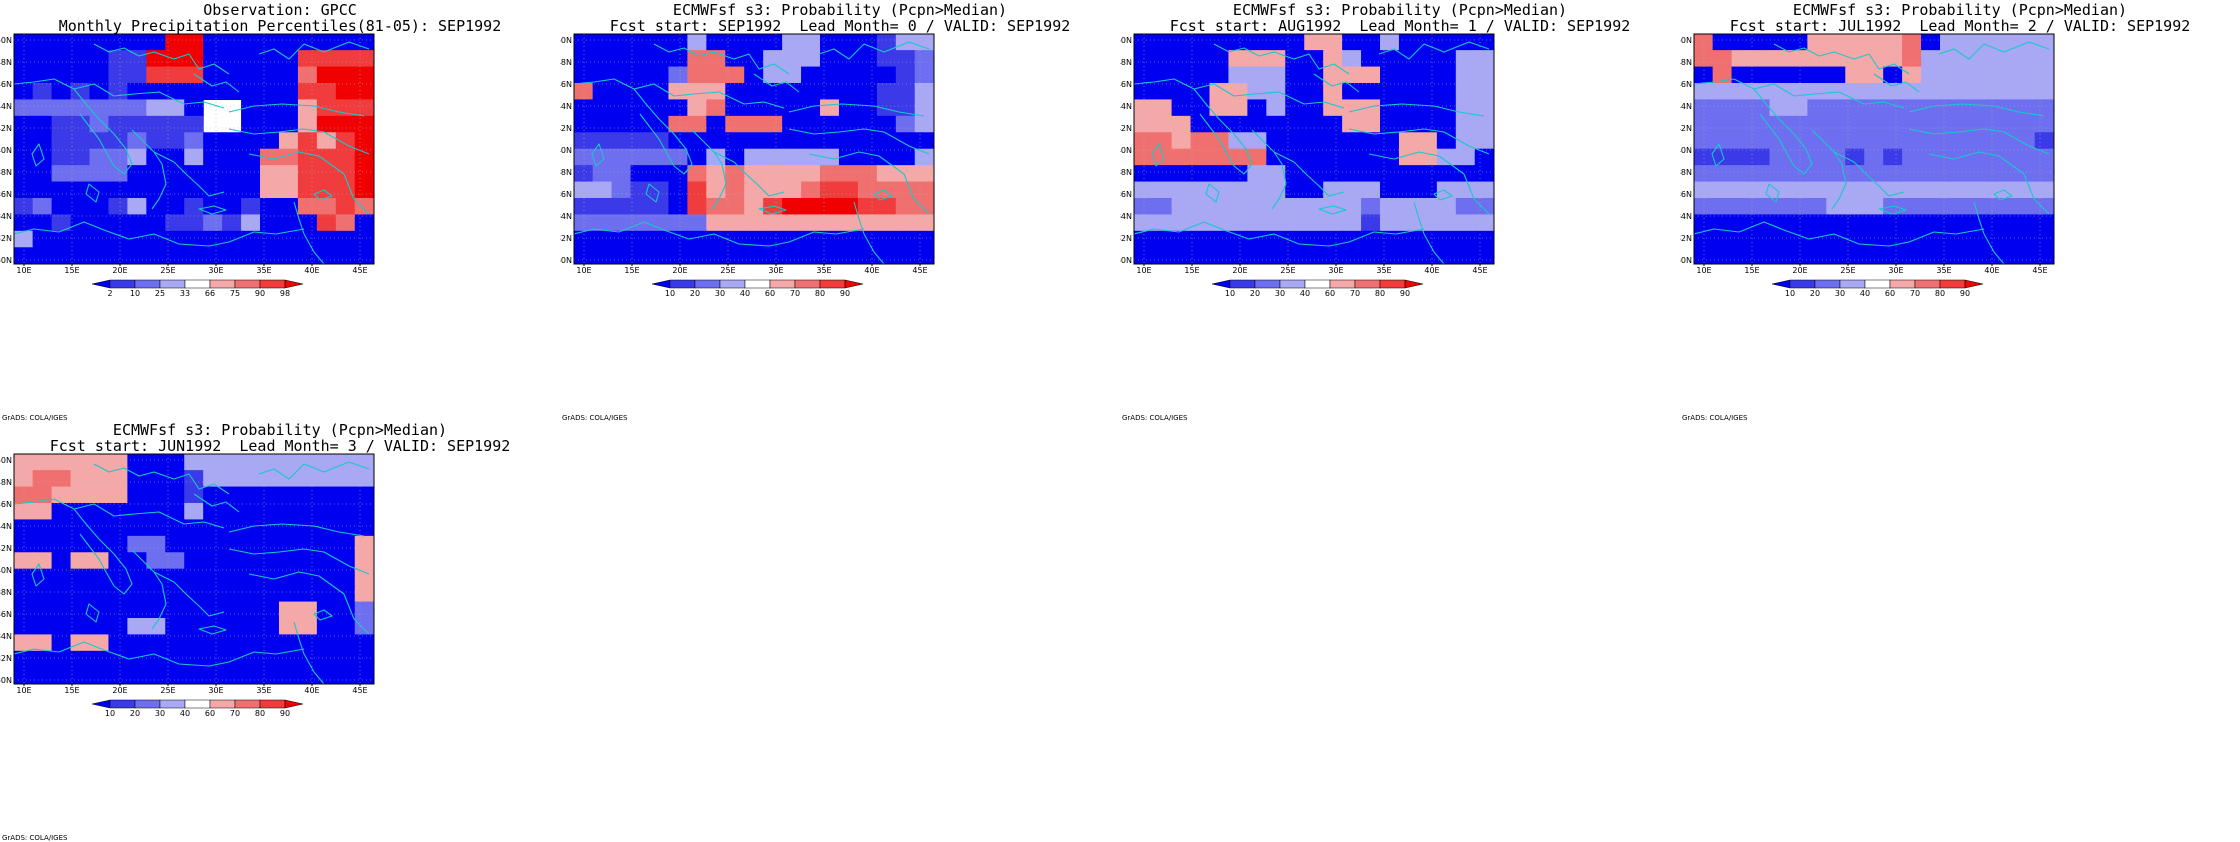  What do you see at coordinates (1355, 293) in the screenshot?
I see `colorbar-label: 70` at bounding box center [1355, 293].